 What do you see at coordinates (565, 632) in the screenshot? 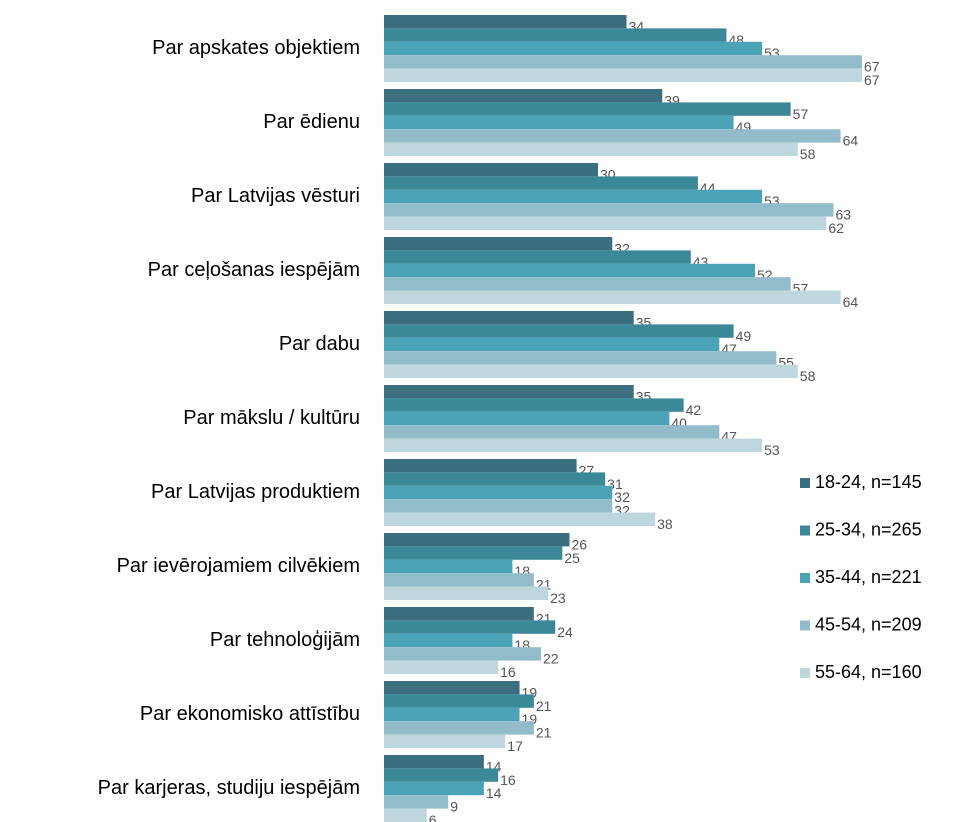
I see `value-label: 24` at bounding box center [565, 632].